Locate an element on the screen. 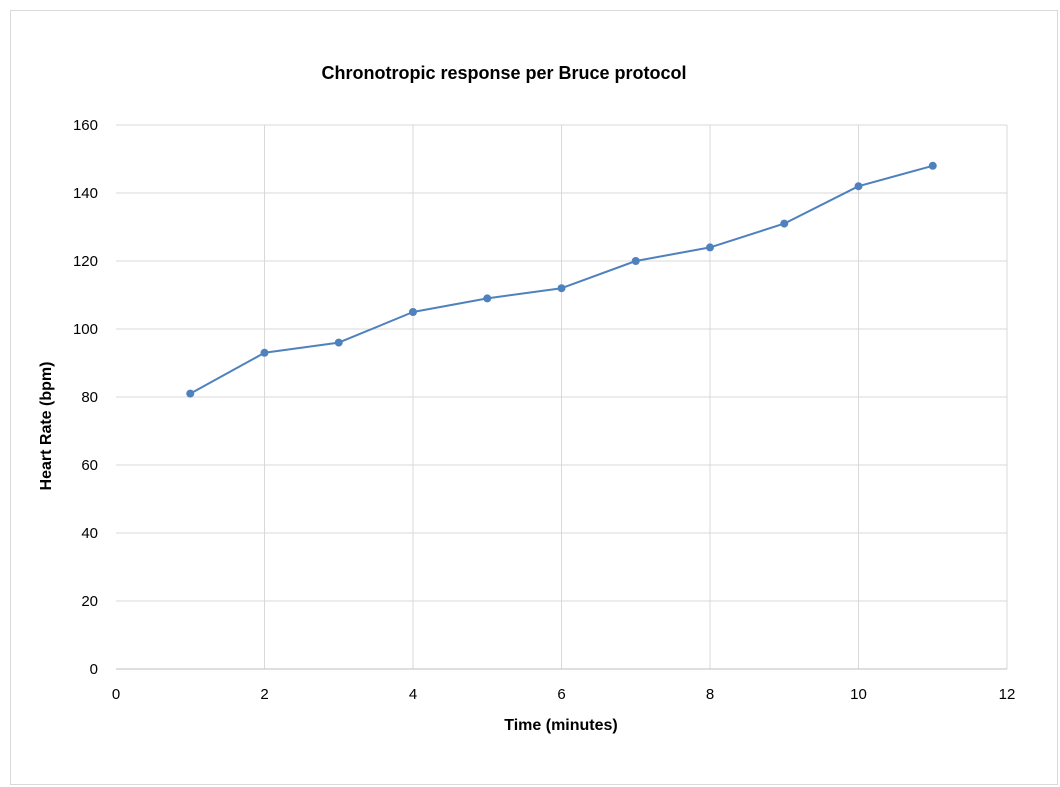  y-tick-label: 0 is located at coordinates (94, 669).